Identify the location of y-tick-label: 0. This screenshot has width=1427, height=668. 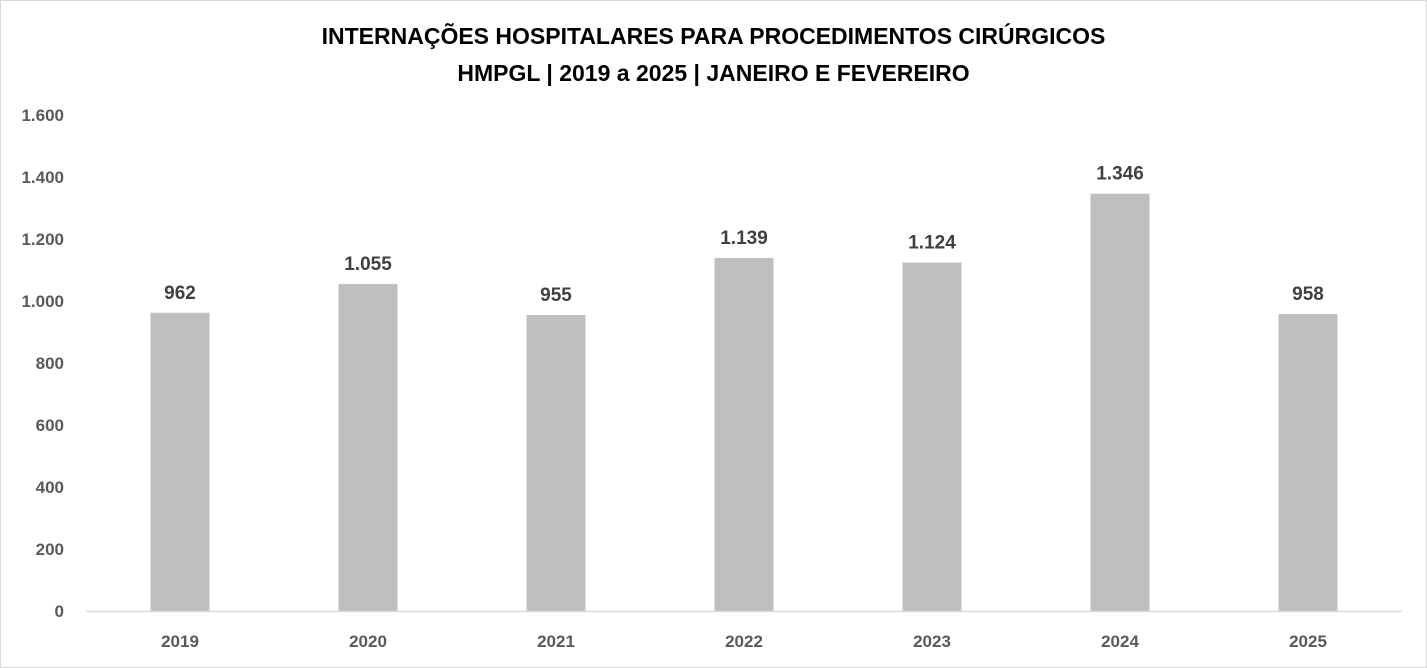
(59, 611).